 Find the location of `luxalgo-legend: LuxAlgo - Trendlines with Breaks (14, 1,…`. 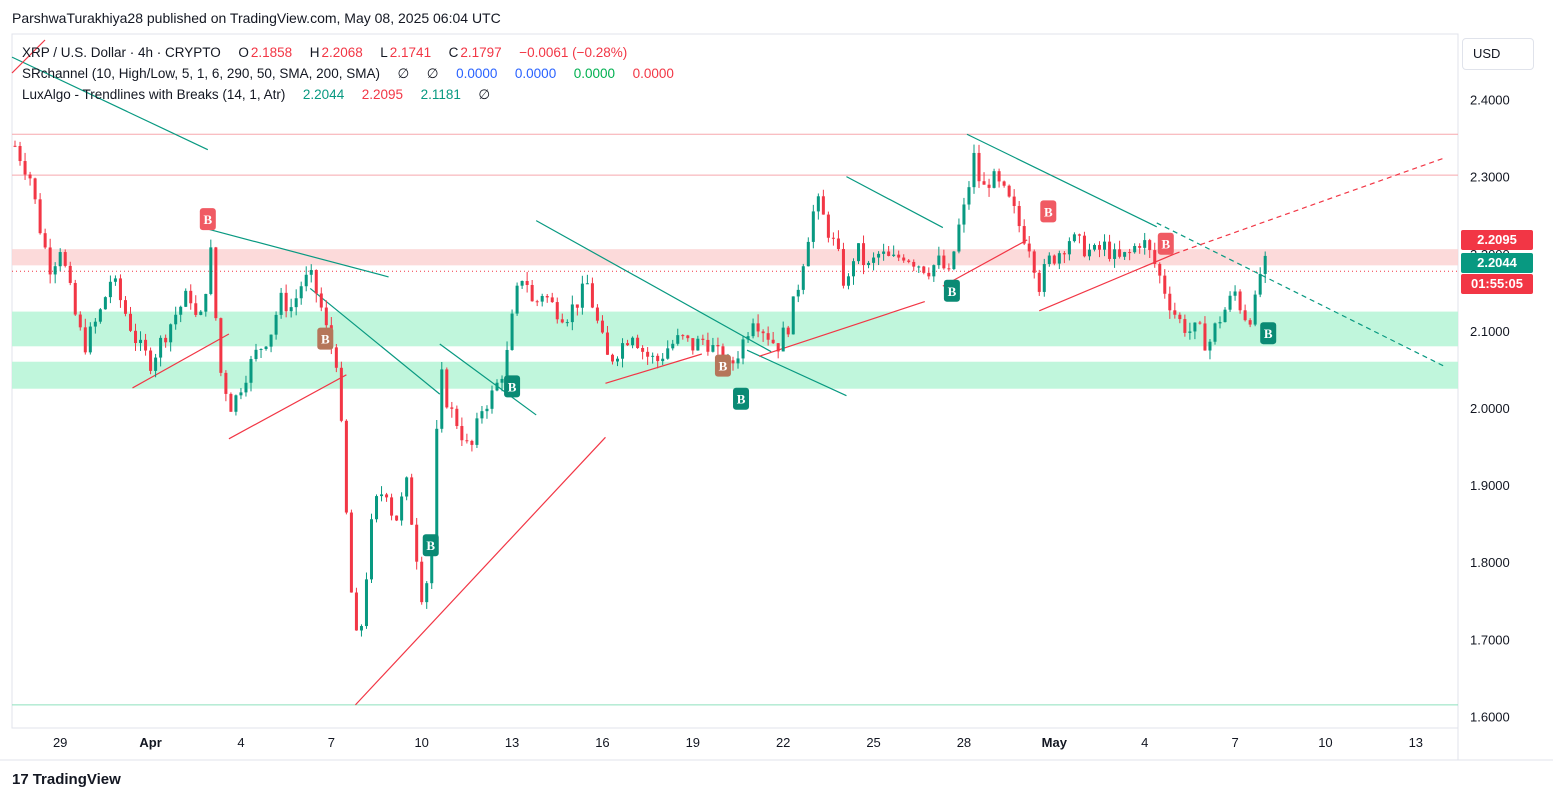

luxalgo-legend: LuxAlgo - Trendlines with Breaks (14, 1,… is located at coordinates (257, 95).